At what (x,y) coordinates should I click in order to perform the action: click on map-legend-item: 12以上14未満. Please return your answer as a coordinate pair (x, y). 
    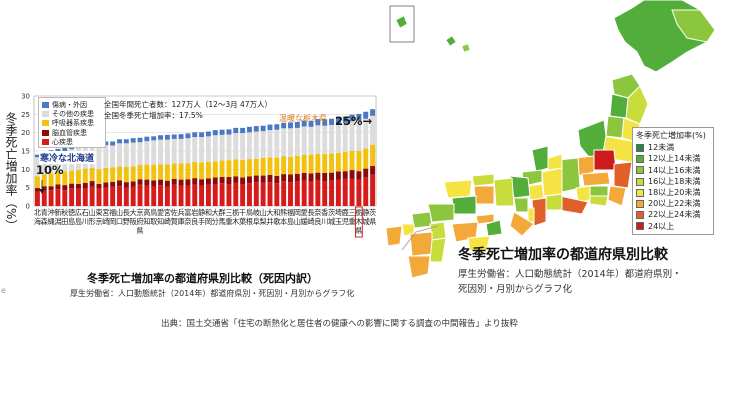
    Looking at the image, I should click on (673, 159).